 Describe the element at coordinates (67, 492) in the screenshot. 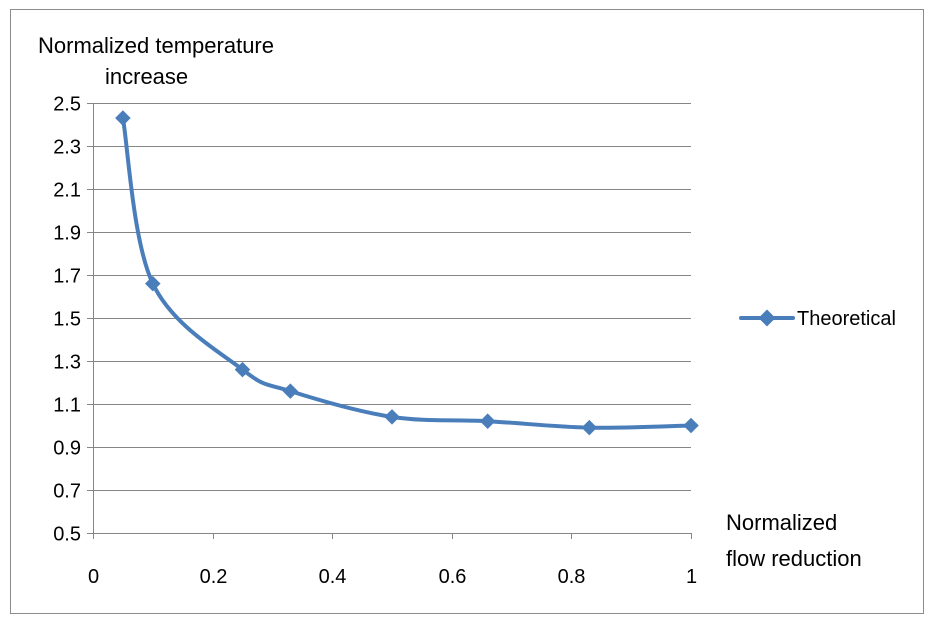

I see `y-tick-label: 0.7` at that location.